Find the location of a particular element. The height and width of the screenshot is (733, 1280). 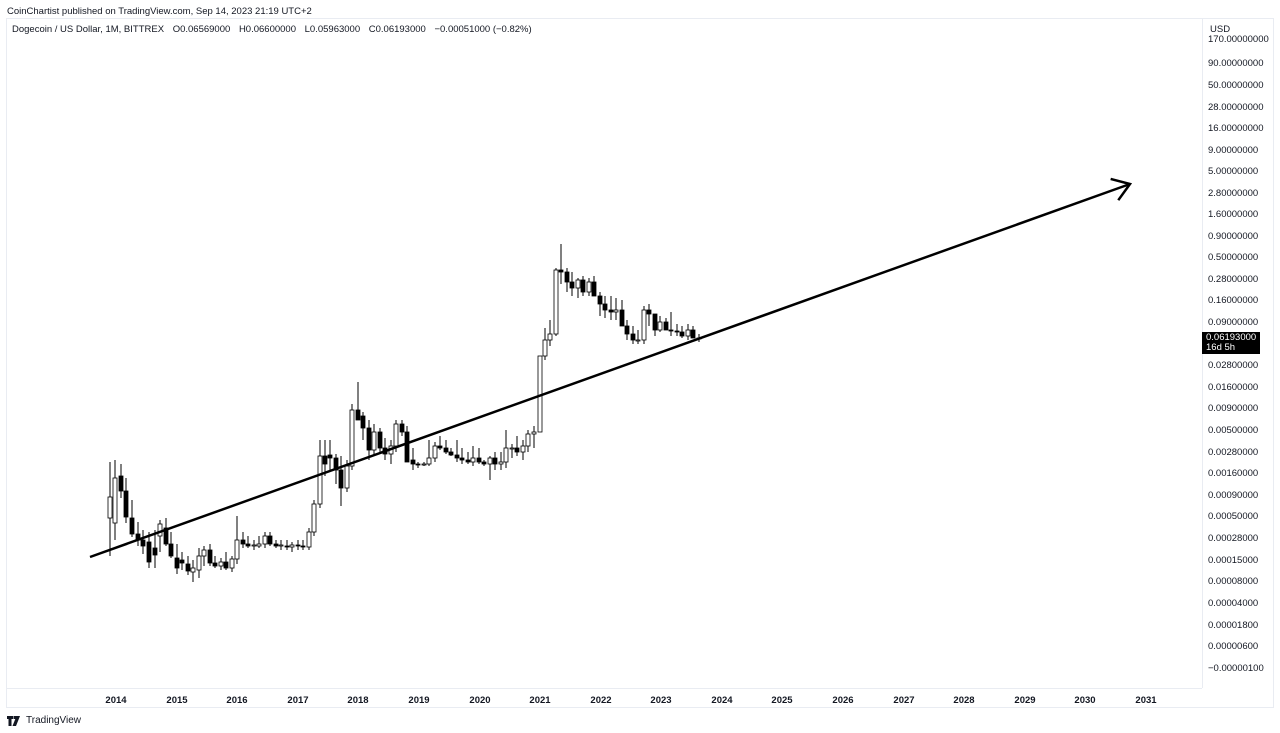

price-tick-label: 0.02800000 is located at coordinates (1233, 365).